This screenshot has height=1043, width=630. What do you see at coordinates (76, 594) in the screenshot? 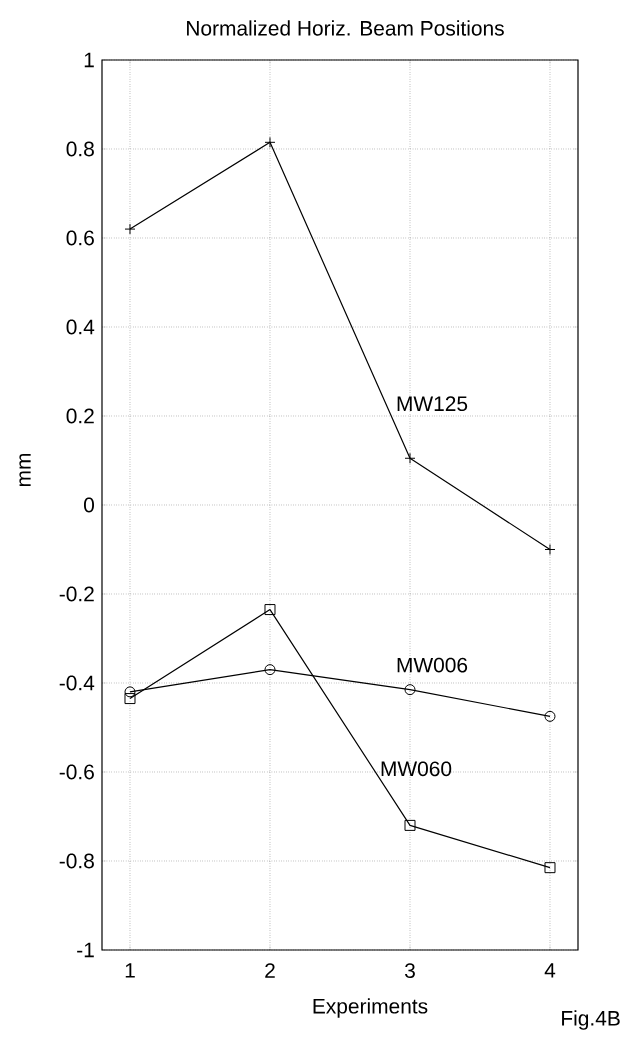
I see `y-tick-label: -0.2` at bounding box center [76, 594].